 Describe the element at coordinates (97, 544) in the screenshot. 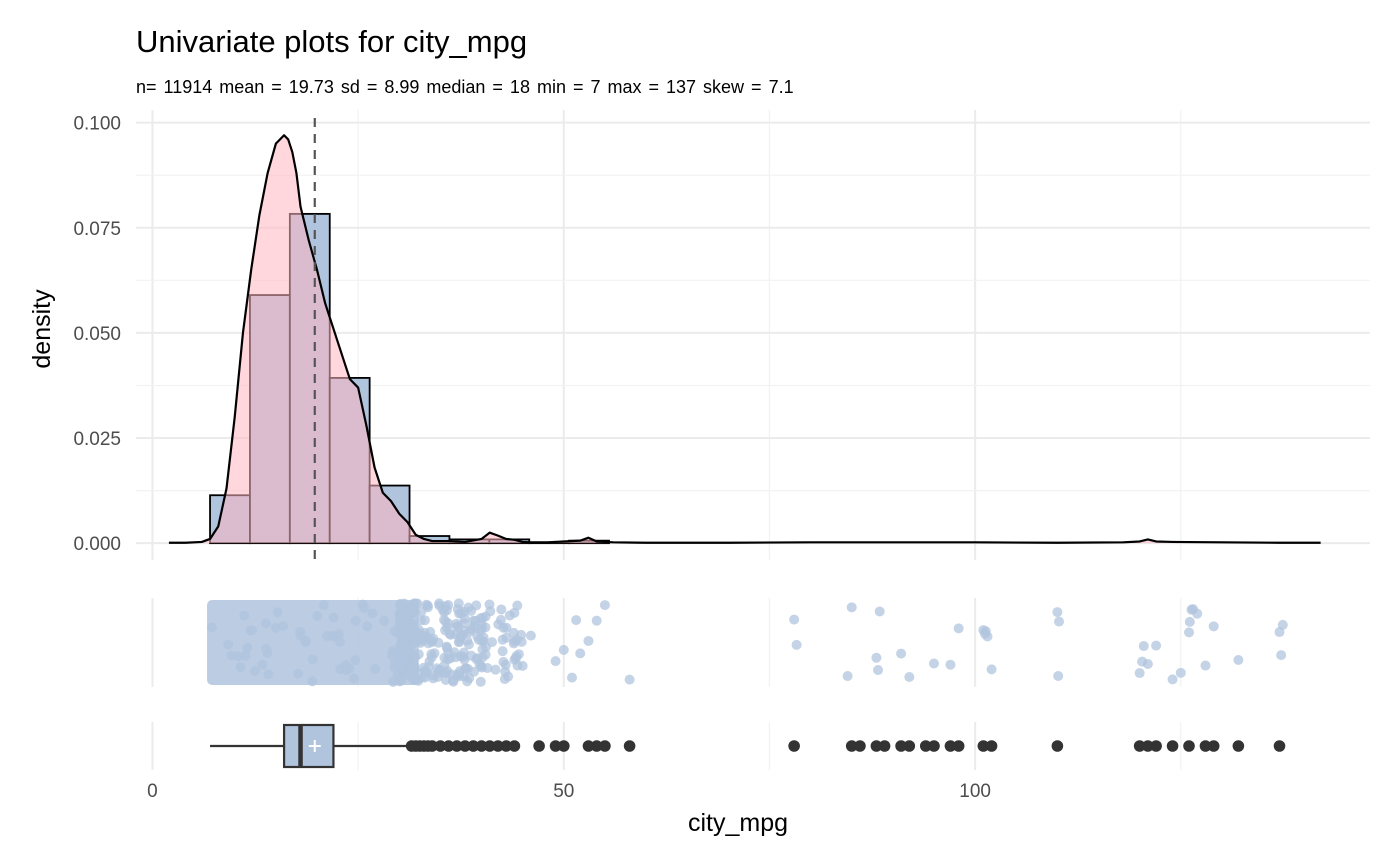

I see `y-tick-label: 0.000` at that location.